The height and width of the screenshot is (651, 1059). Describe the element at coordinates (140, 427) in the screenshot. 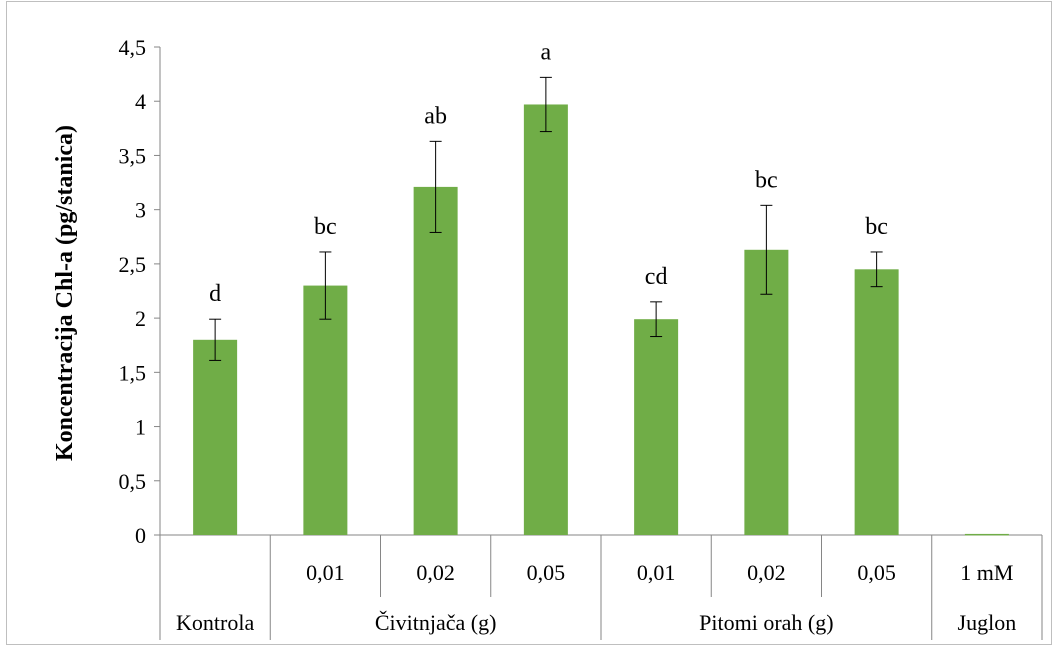

I see `y-tick-label: 1` at that location.